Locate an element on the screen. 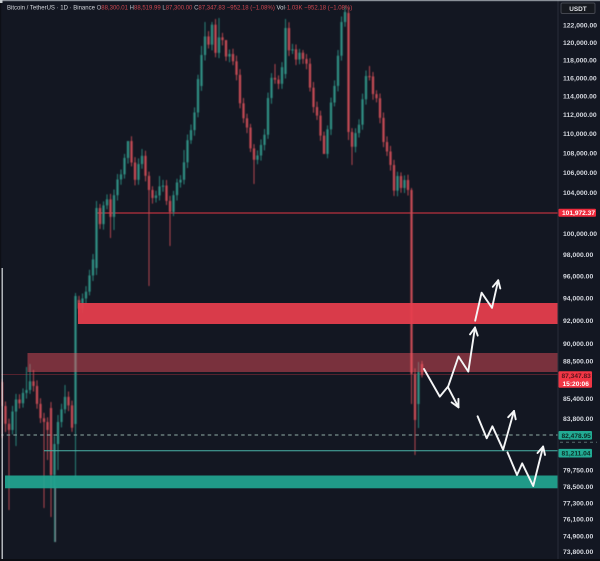 Image resolution: width=600 pixels, height=561 pixels. svg-text: 87,347.83 is located at coordinates (577, 376).